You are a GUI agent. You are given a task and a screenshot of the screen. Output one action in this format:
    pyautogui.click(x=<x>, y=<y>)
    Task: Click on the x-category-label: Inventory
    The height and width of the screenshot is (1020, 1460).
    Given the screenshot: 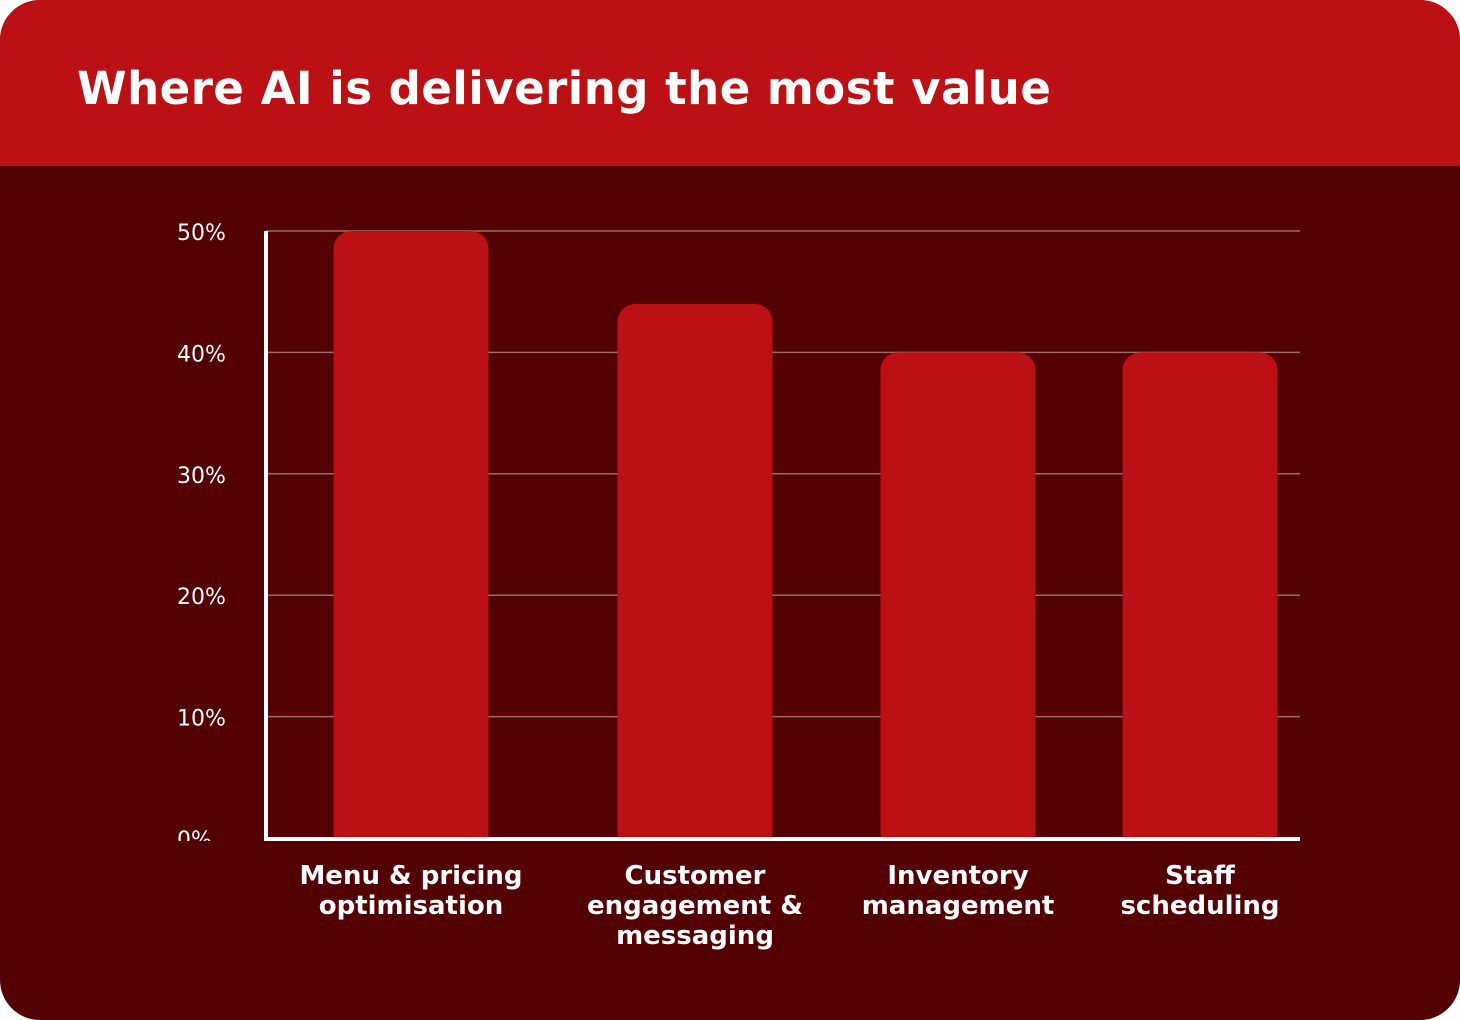 What is the action you would take?
    pyautogui.click(x=957, y=876)
    